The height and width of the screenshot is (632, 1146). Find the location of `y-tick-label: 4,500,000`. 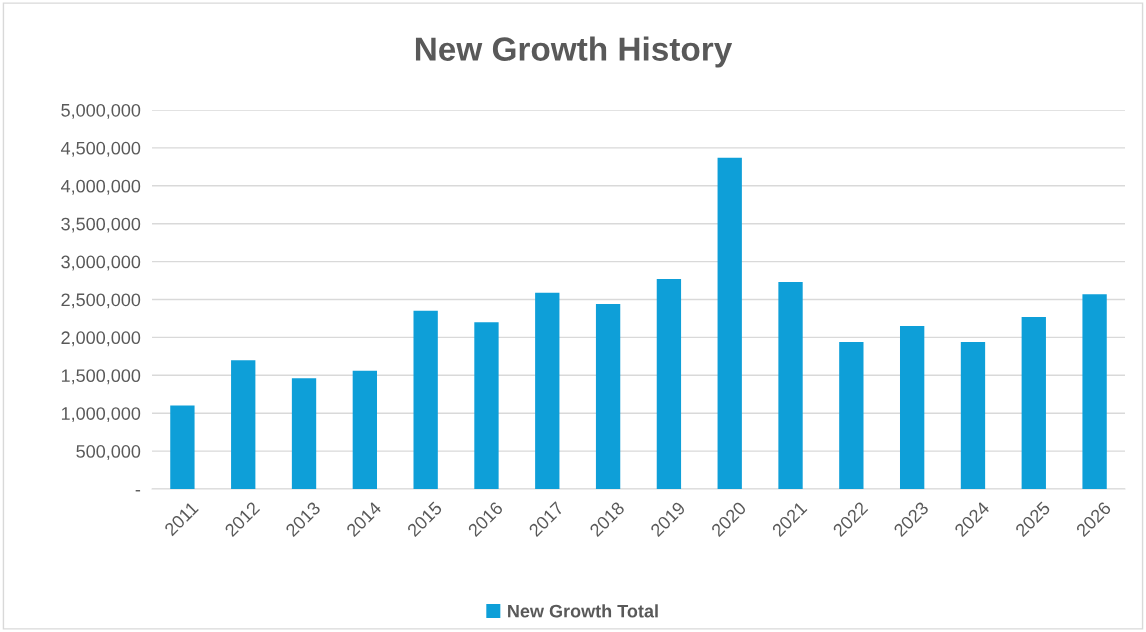

y-tick-label: 4,500,000 is located at coordinates (100, 149).